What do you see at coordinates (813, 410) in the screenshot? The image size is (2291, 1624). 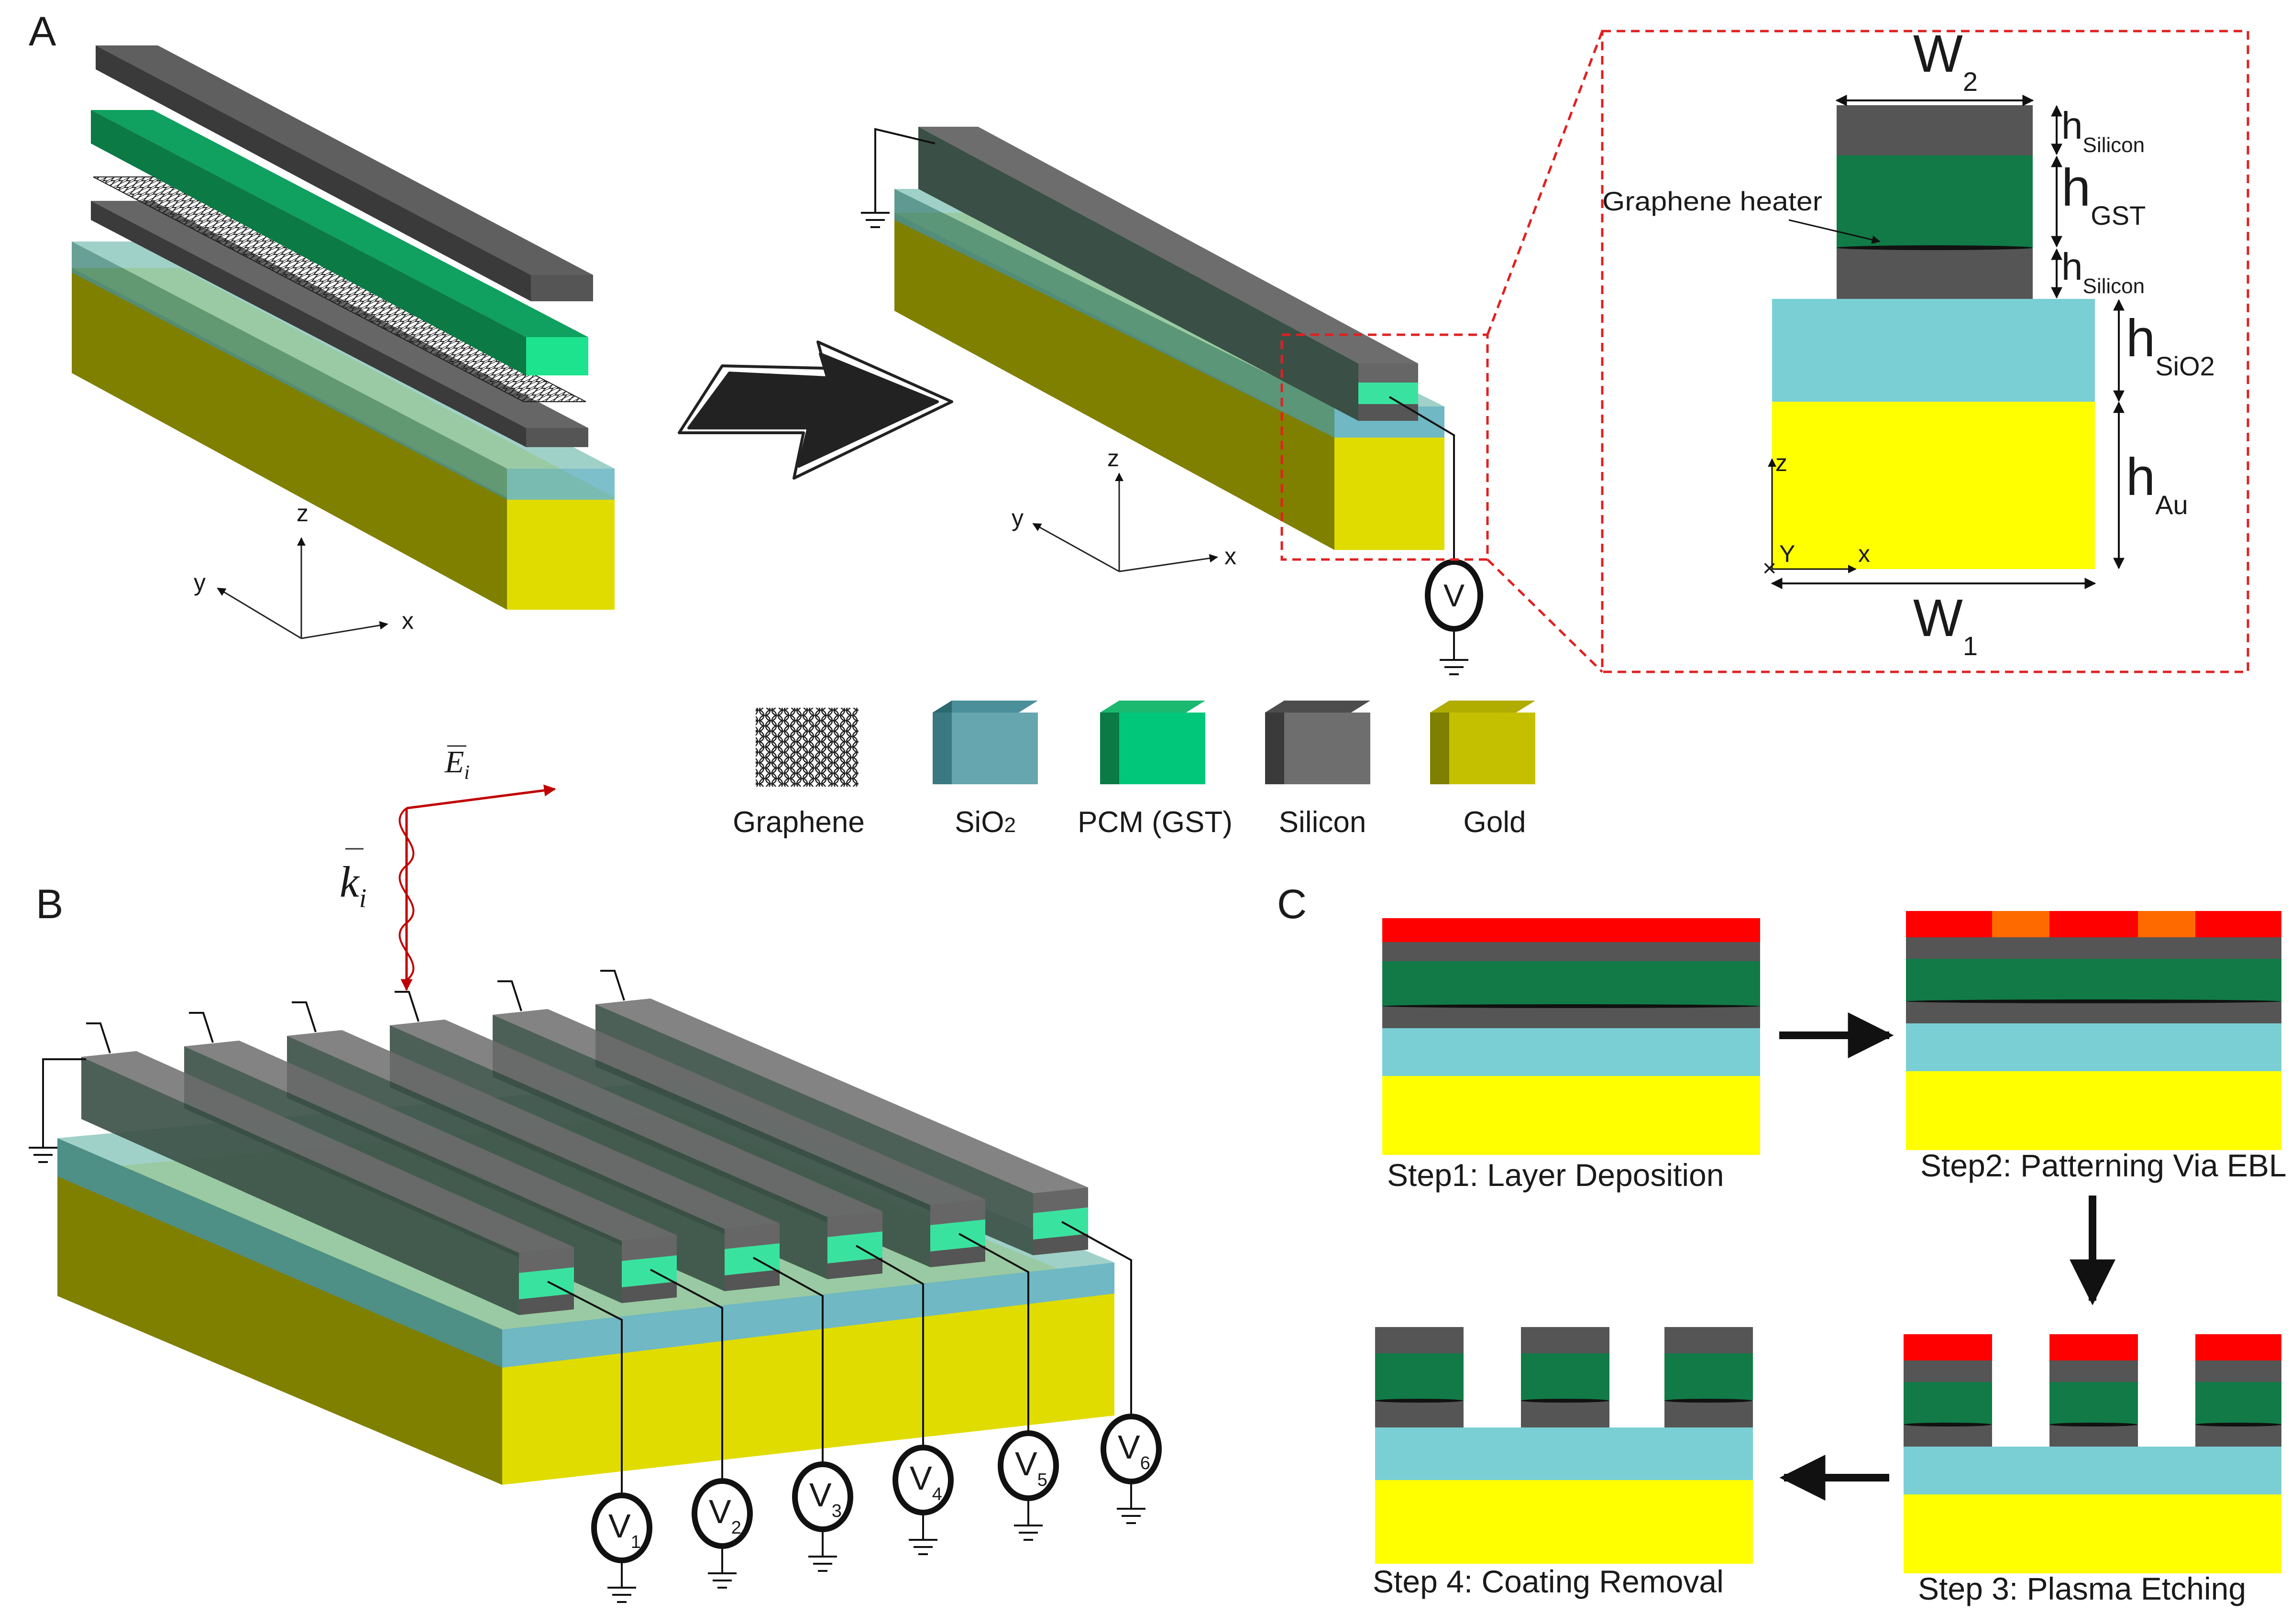 I see `transition-arrow` at bounding box center [813, 410].